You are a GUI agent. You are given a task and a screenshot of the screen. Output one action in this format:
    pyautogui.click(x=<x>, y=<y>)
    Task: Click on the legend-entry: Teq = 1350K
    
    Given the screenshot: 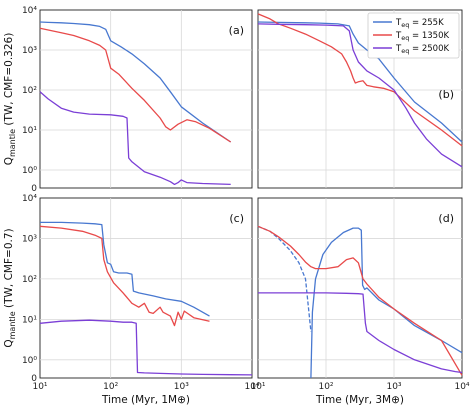 What is the action you would take?
    pyautogui.click(x=422, y=36)
    